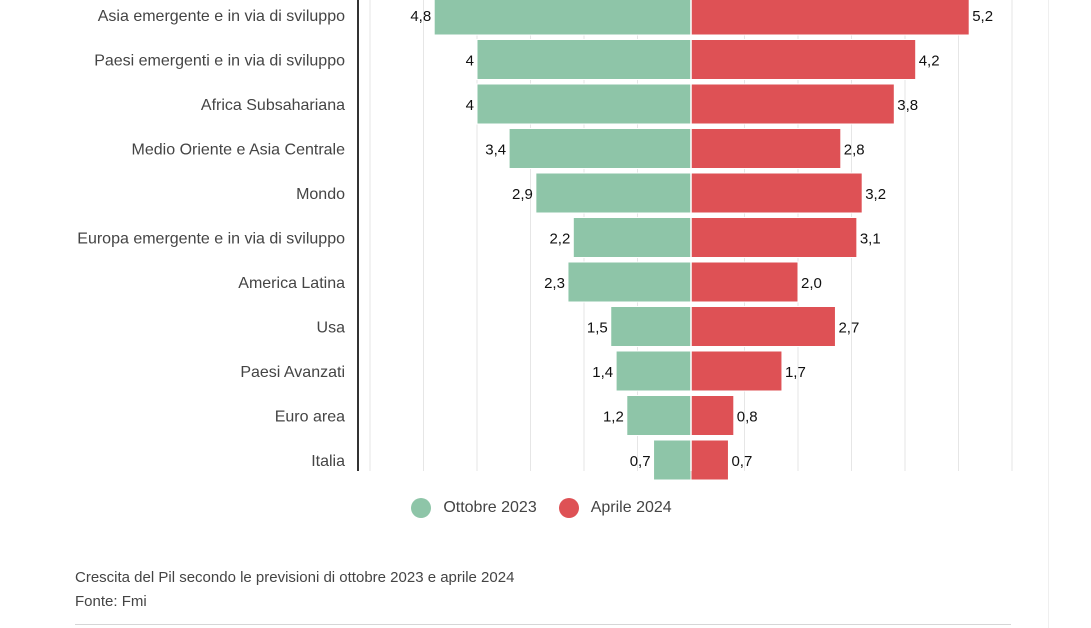  I want to click on data-label-series-1: 1,2, so click(613, 417).